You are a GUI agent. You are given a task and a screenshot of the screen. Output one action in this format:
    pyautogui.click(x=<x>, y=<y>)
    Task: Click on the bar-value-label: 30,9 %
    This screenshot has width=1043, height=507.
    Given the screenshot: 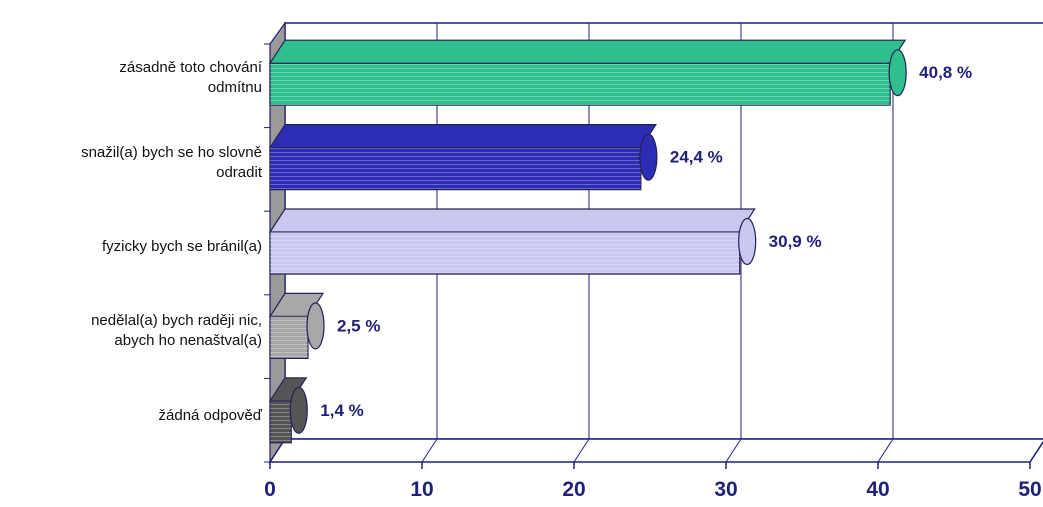 What is the action you would take?
    pyautogui.click(x=795, y=241)
    